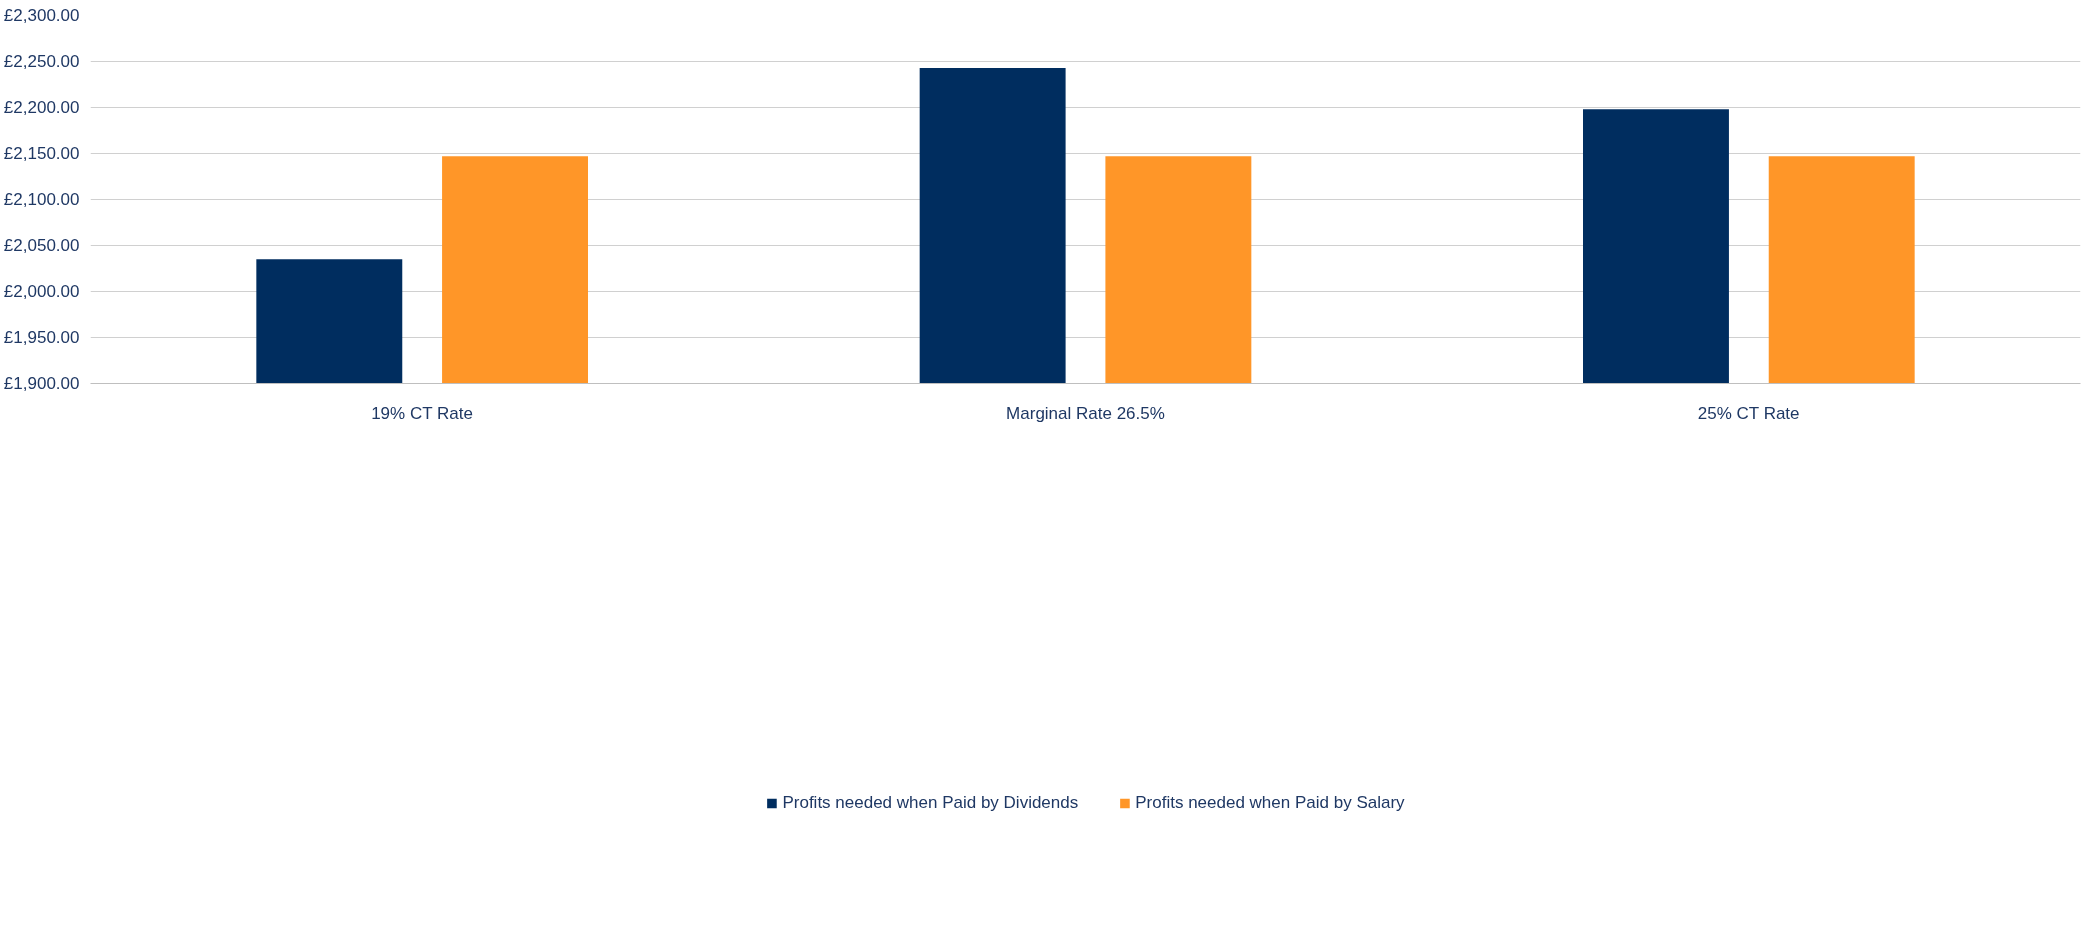 The width and height of the screenshot is (2091, 943). I want to click on x-tick-label: 19% CT Rate, so click(422, 413).